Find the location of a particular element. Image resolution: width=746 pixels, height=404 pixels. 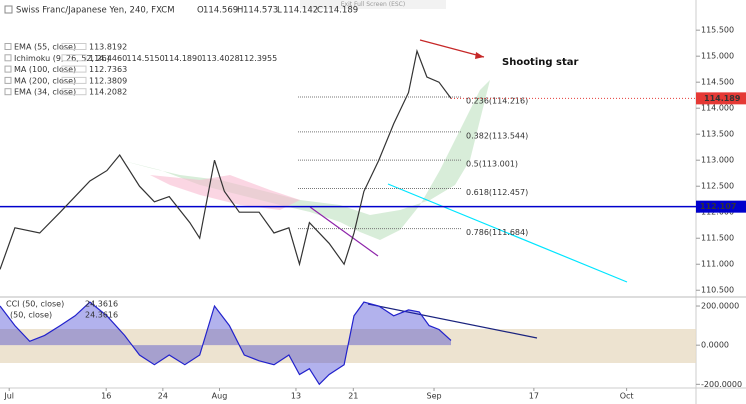

ohlc-key: H is located at coordinates (240, 11).